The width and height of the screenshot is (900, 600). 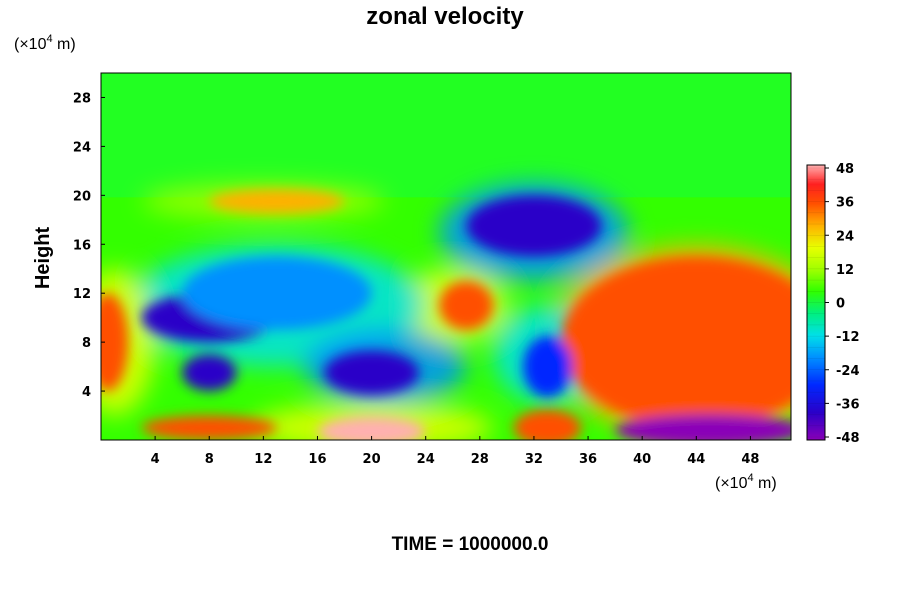 I want to click on y-tick-label: 24, so click(x=82, y=147).